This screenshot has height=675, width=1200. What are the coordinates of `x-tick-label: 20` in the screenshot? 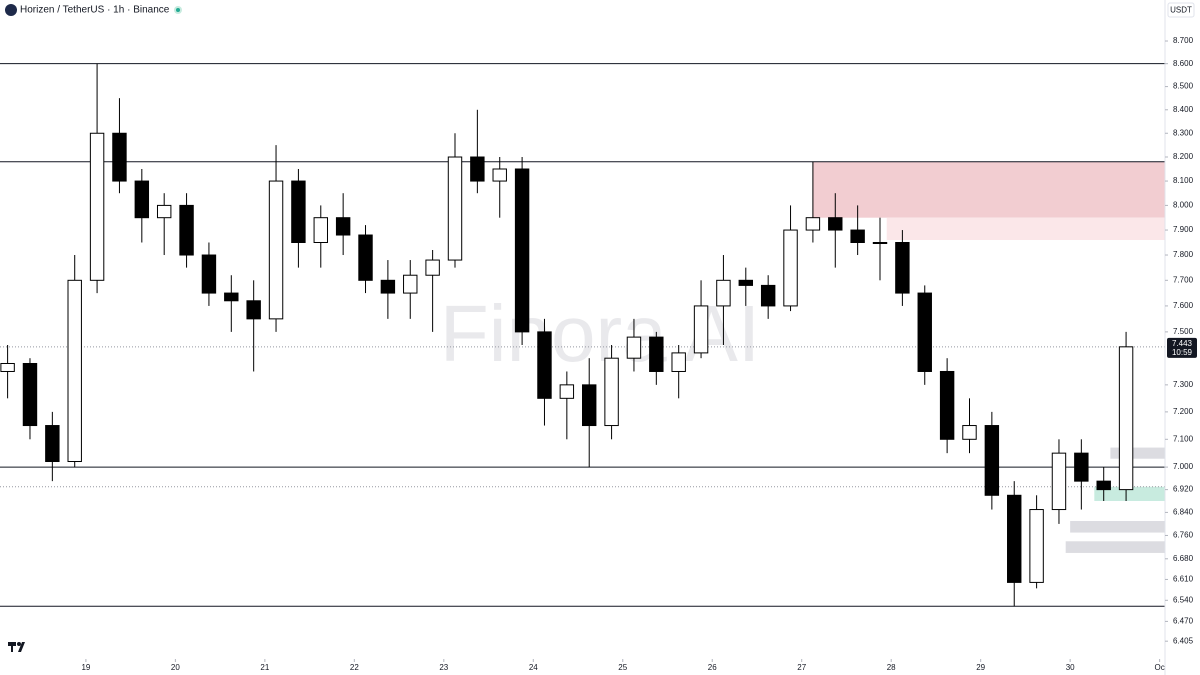 It's located at (175, 667).